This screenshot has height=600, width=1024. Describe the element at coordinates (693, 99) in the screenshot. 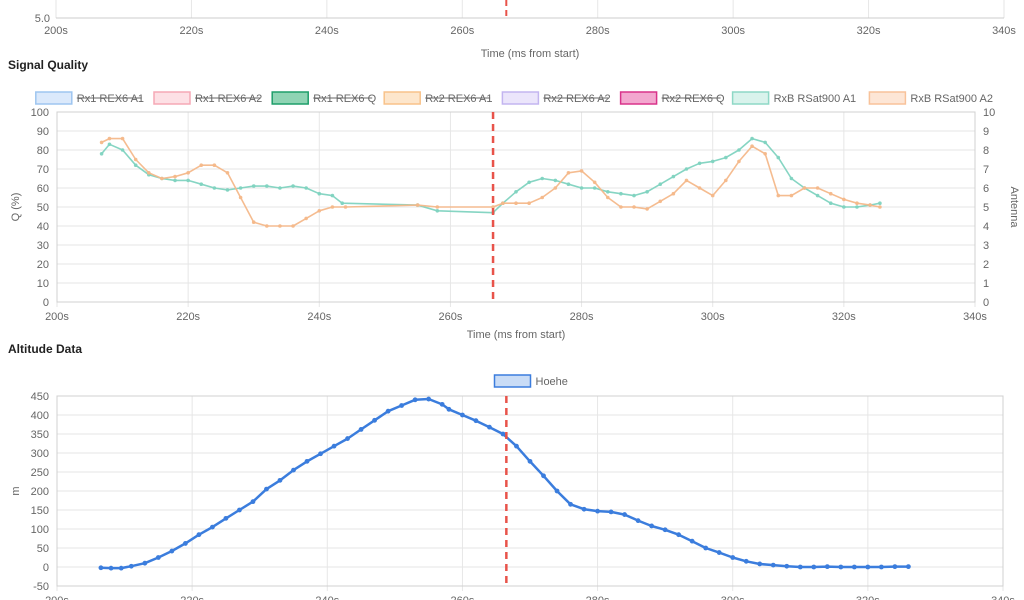

I see `legend-label: Rx2 REX6 Q` at that location.